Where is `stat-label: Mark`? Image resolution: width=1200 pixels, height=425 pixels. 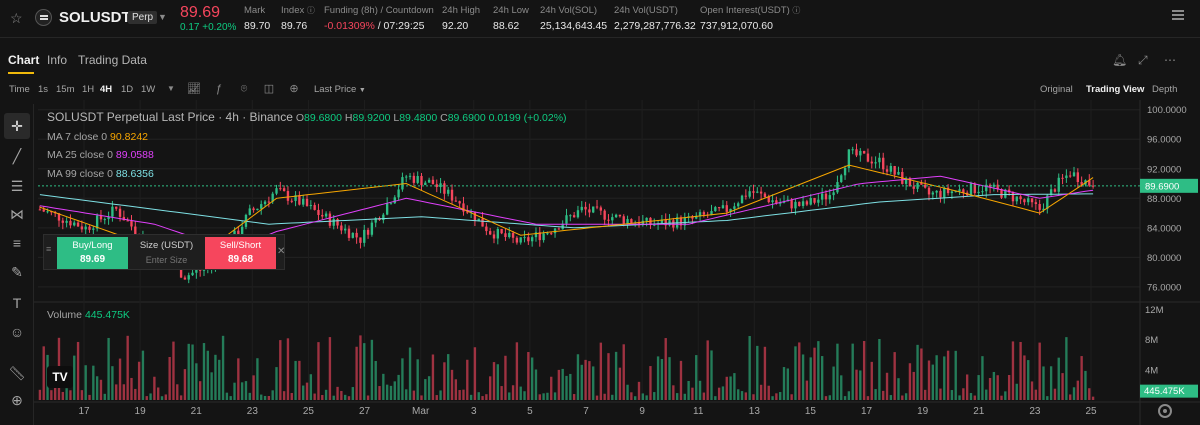 stat-label: Mark is located at coordinates (255, 10).